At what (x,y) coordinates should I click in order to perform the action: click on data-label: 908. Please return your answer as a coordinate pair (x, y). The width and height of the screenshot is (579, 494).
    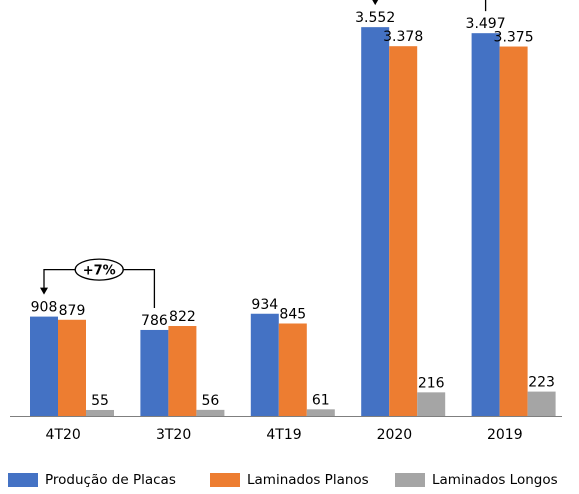
    Looking at the image, I should click on (44, 308).